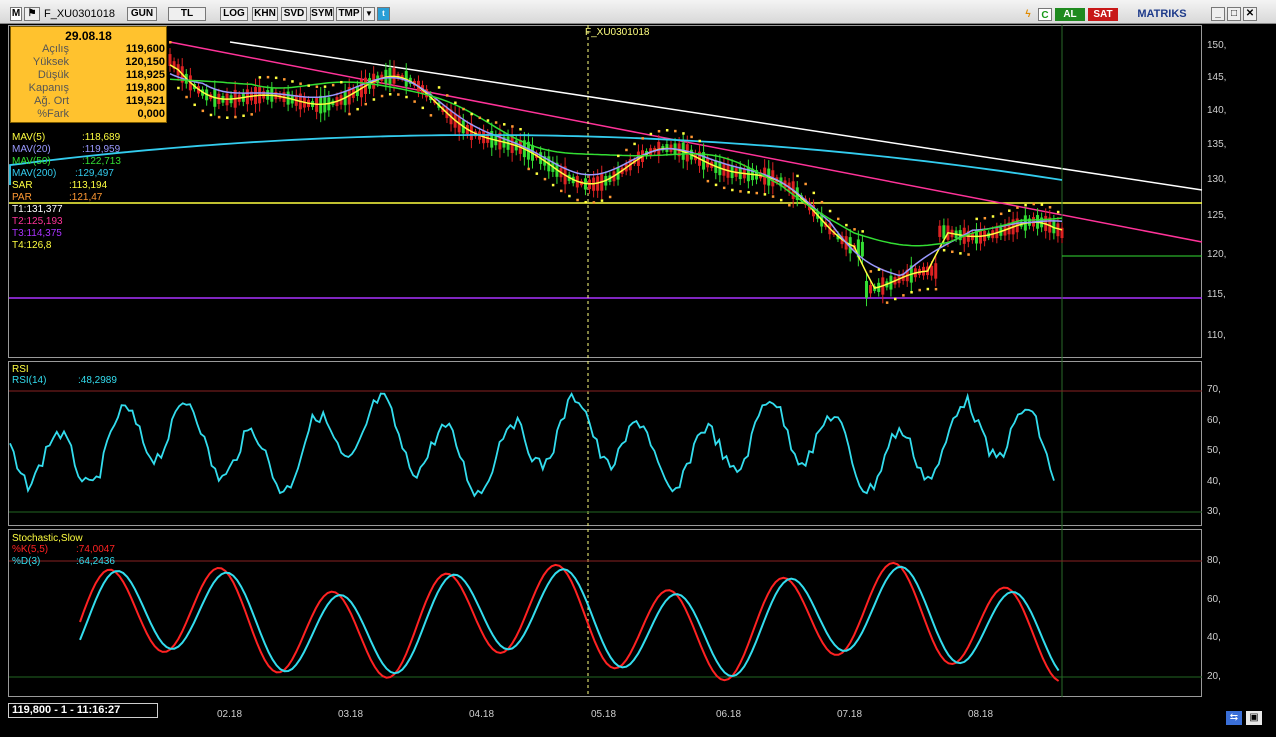 The image size is (1276, 737). Describe the element at coordinates (31, 149) in the screenshot. I see `mav20-label: MAV(20)` at that location.